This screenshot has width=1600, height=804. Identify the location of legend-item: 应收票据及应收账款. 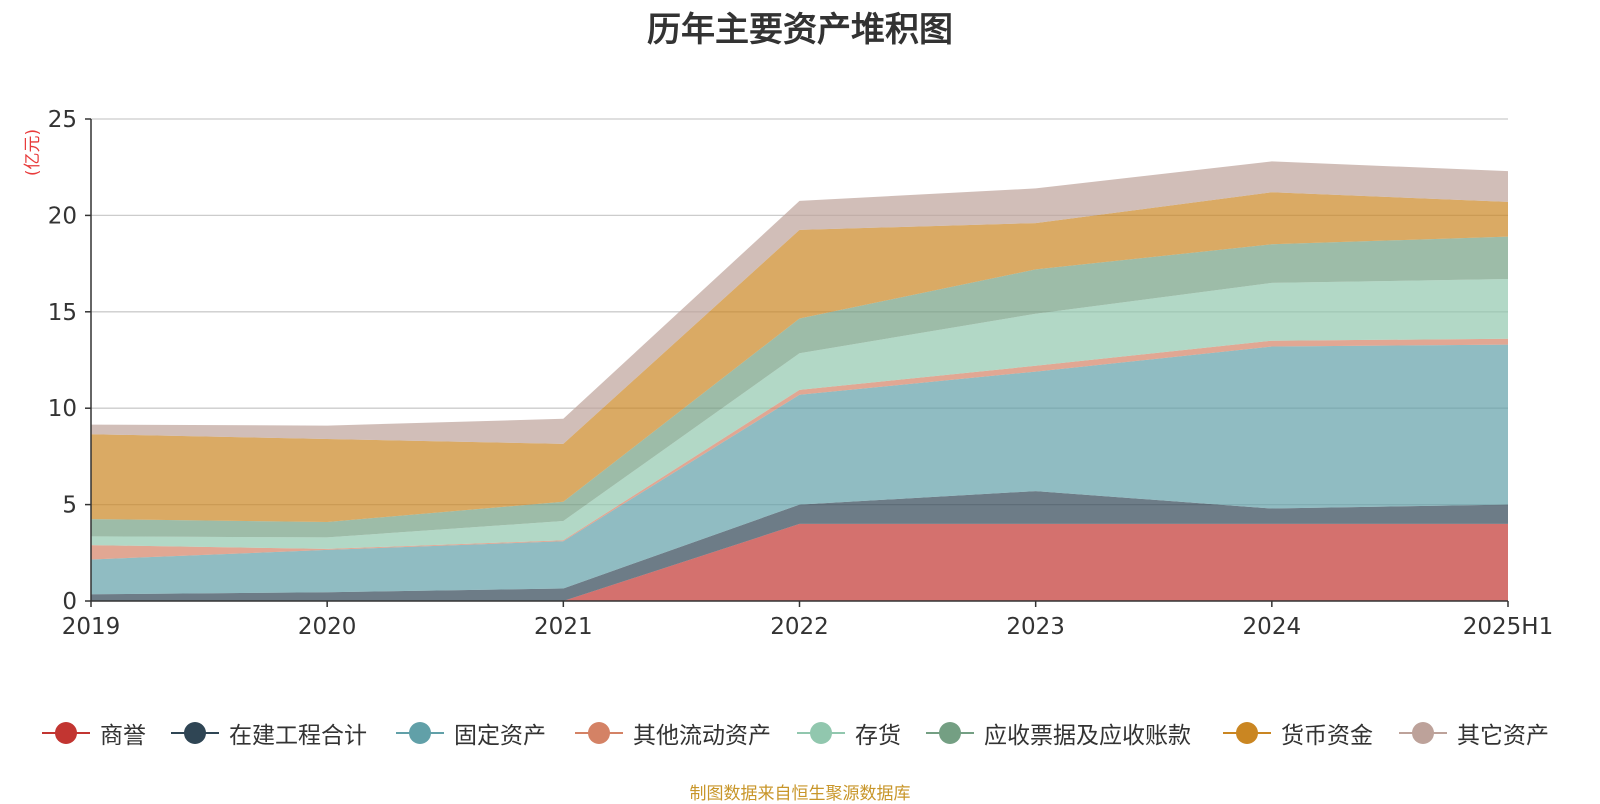
(1058, 733).